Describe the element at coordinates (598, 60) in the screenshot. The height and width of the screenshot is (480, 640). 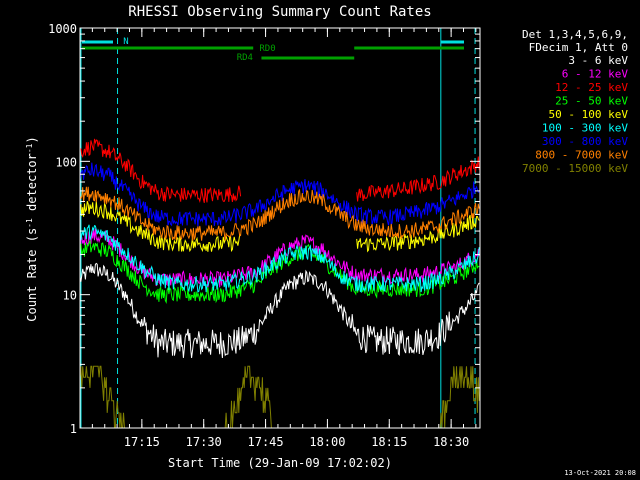
I see `legend-entry: 3 - 6 keV` at that location.